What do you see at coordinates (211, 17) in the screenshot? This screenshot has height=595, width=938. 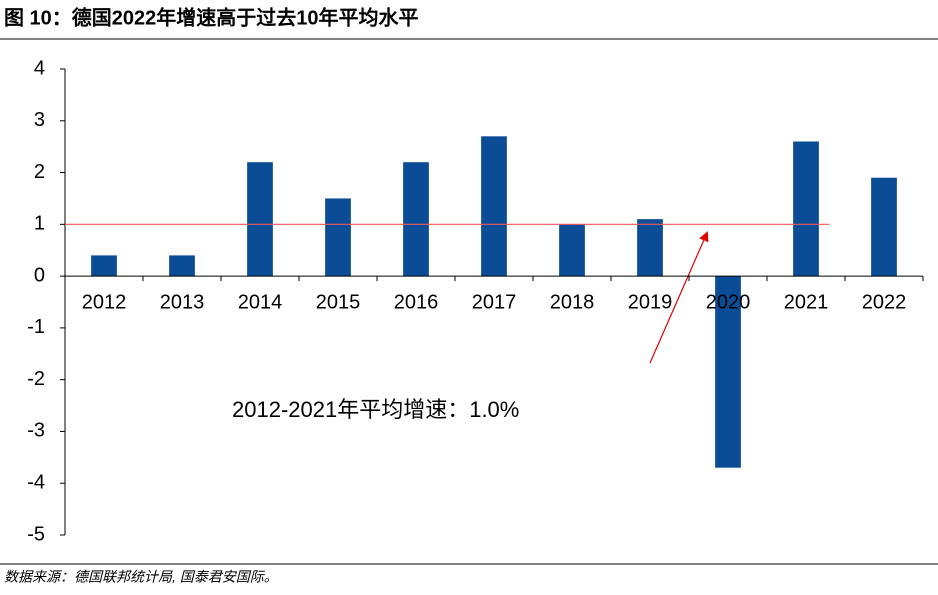 I see `chart-title: 图 10：德国2022年增速高于过去10年平均水平` at bounding box center [211, 17].